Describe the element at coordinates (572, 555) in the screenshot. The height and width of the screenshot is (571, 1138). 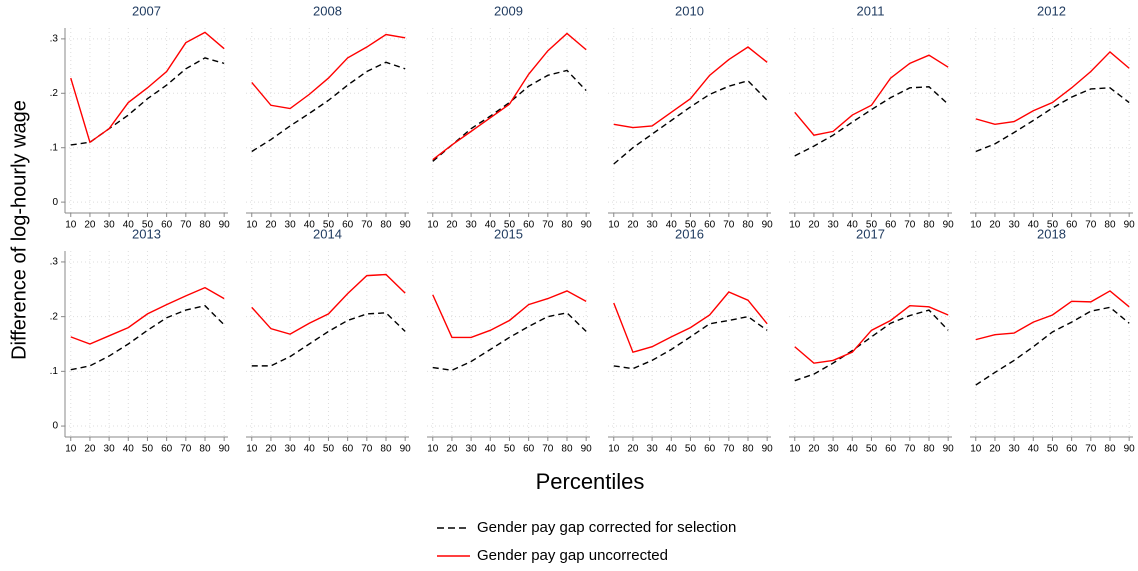
I see `legend-label: Gender pay gap uncorrected` at that location.